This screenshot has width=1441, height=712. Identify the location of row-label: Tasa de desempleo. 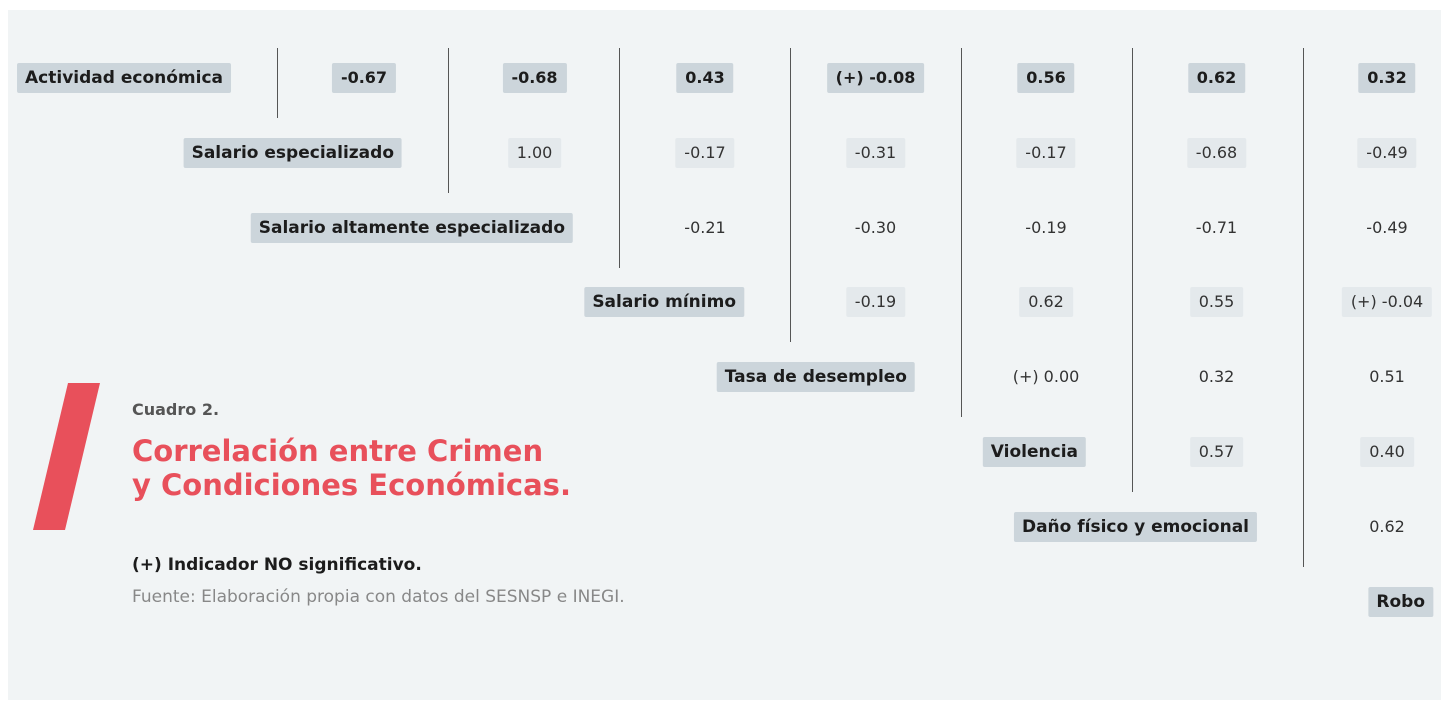
(815, 377).